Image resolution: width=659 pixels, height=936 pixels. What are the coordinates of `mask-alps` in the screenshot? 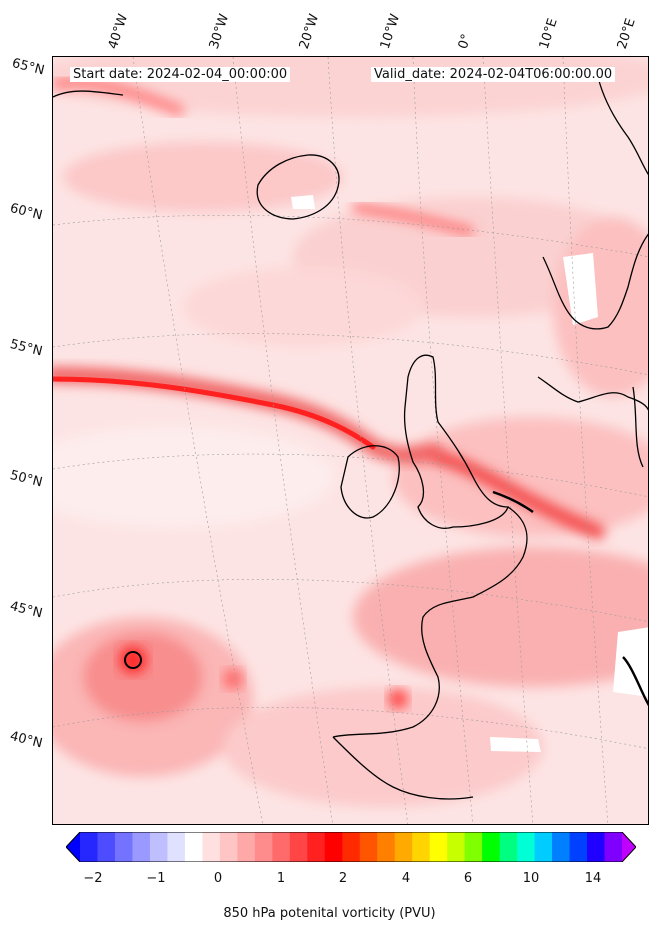 It's located at (630, 662).